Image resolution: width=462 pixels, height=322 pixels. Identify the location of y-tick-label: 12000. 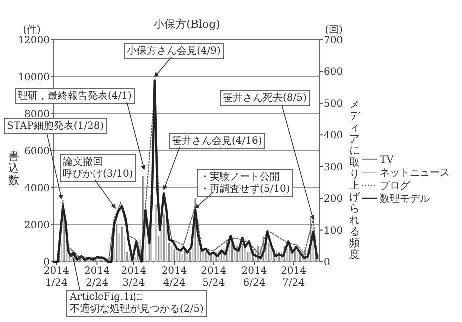
(34, 41).